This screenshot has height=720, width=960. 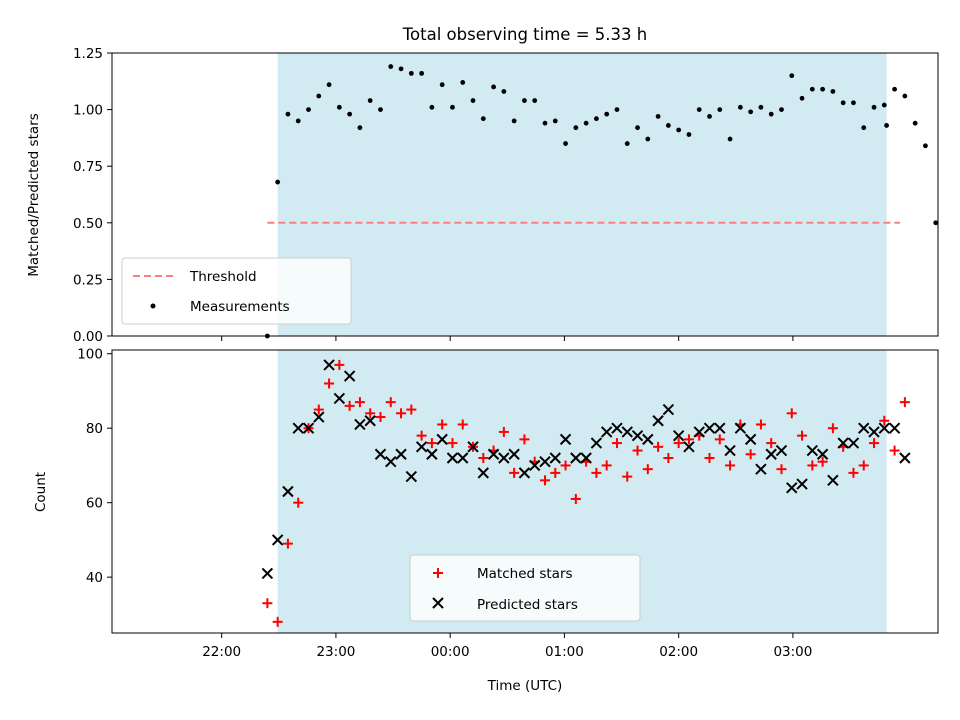 I want to click on top-ytick-label: 1.00, so click(x=88, y=111).